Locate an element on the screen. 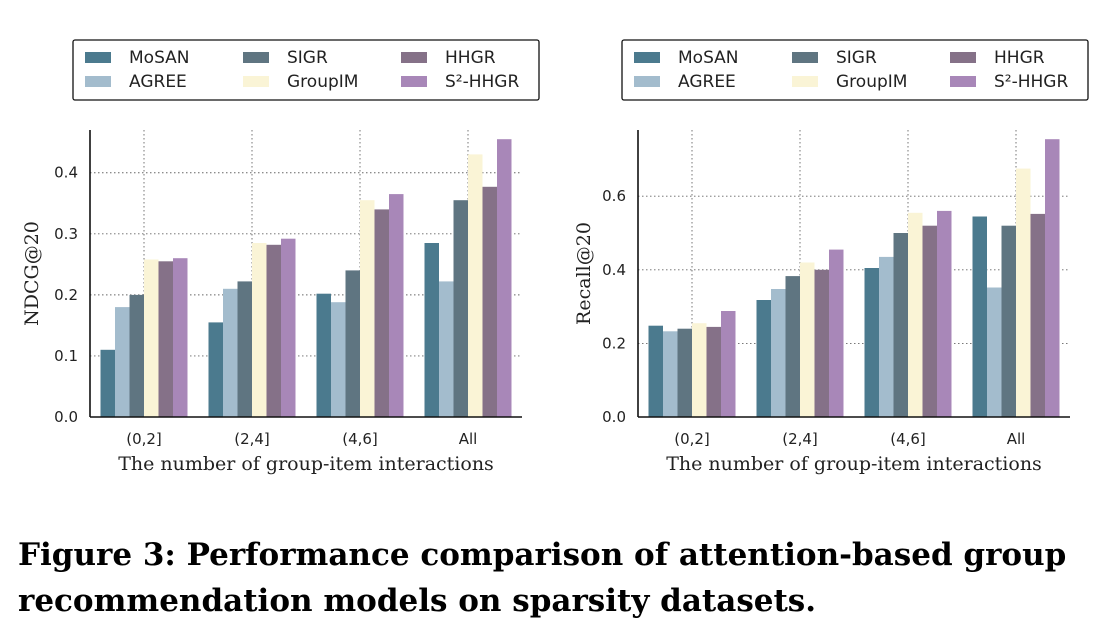 This screenshot has height=642, width=1102. y-tick-label: 0.3 is located at coordinates (66, 234).